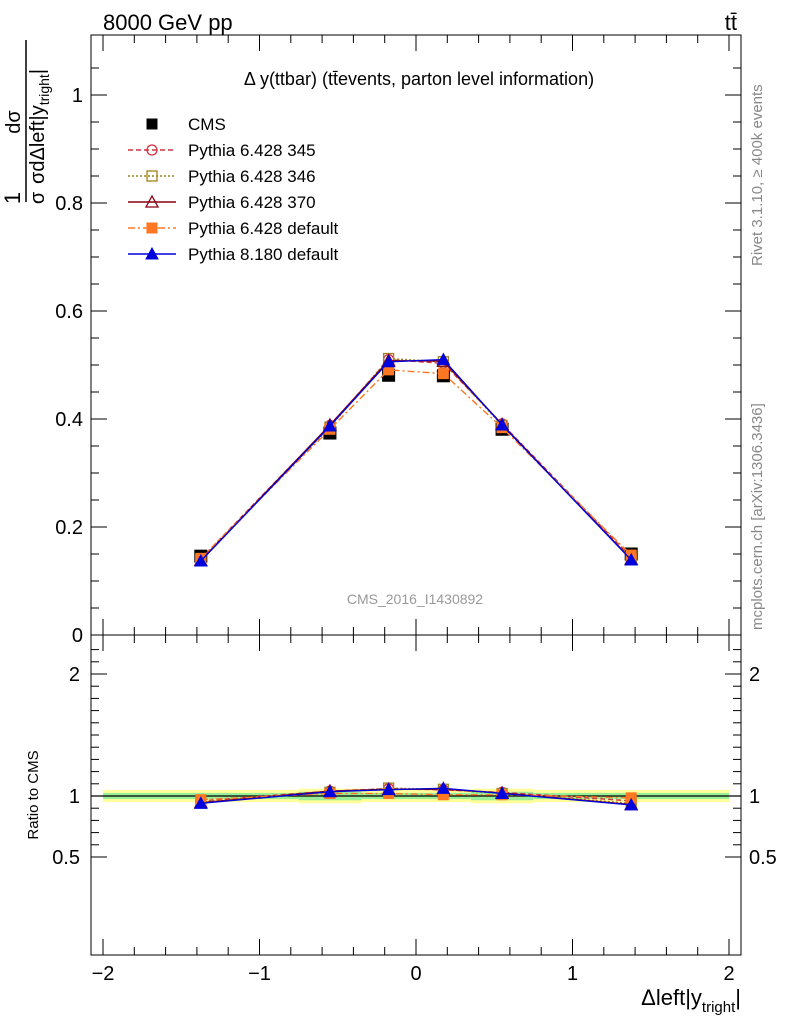 This screenshot has height=1024, width=786. I want to click on ratio-series-line, so click(416, 796).